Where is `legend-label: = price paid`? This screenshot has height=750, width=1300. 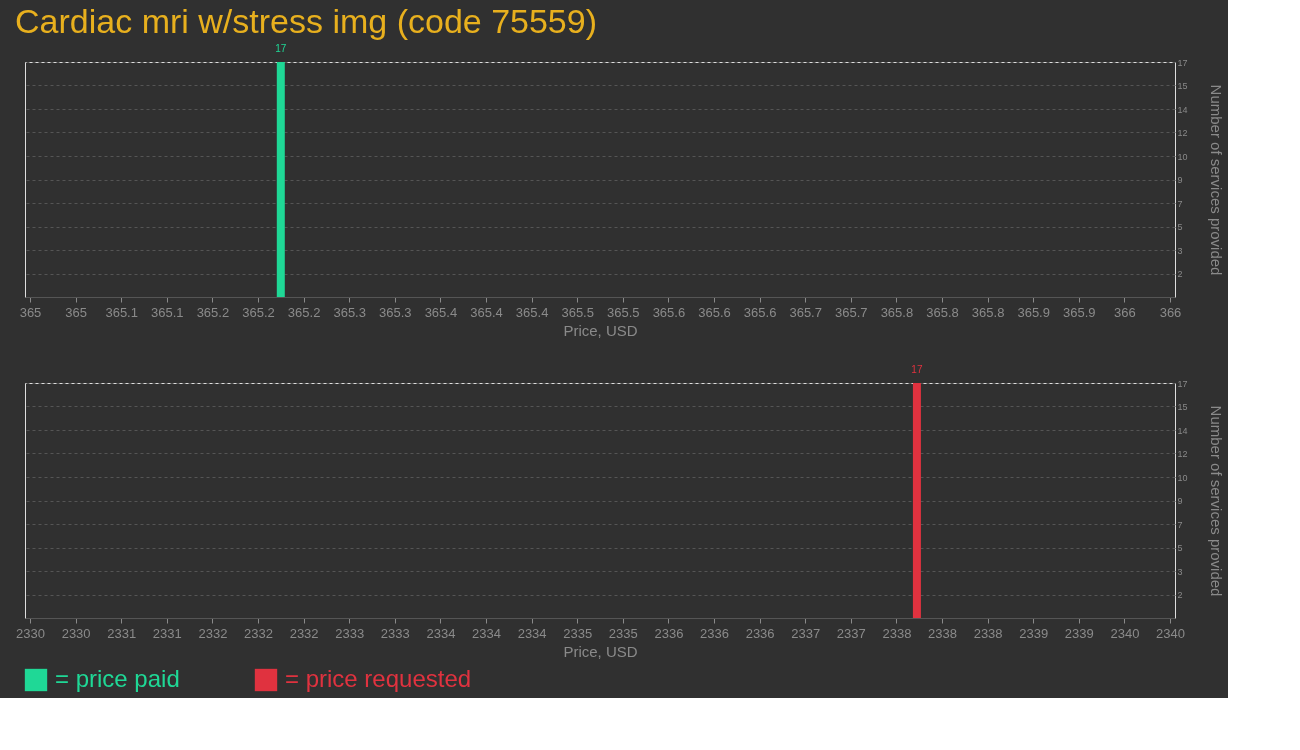 legend-label: = price paid is located at coordinates (117, 678).